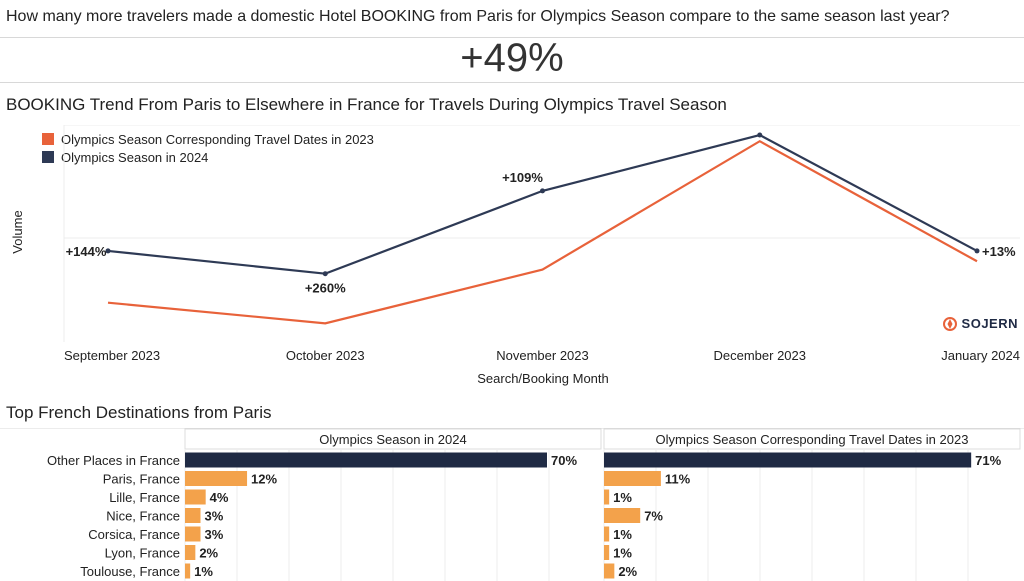 The image size is (1024, 581). What do you see at coordinates (393, 504) in the screenshot?
I see `bar-panel-1: Olympics Season in 2024 70% 12% 4% 3% 3% 2% 1%` at bounding box center [393, 504].